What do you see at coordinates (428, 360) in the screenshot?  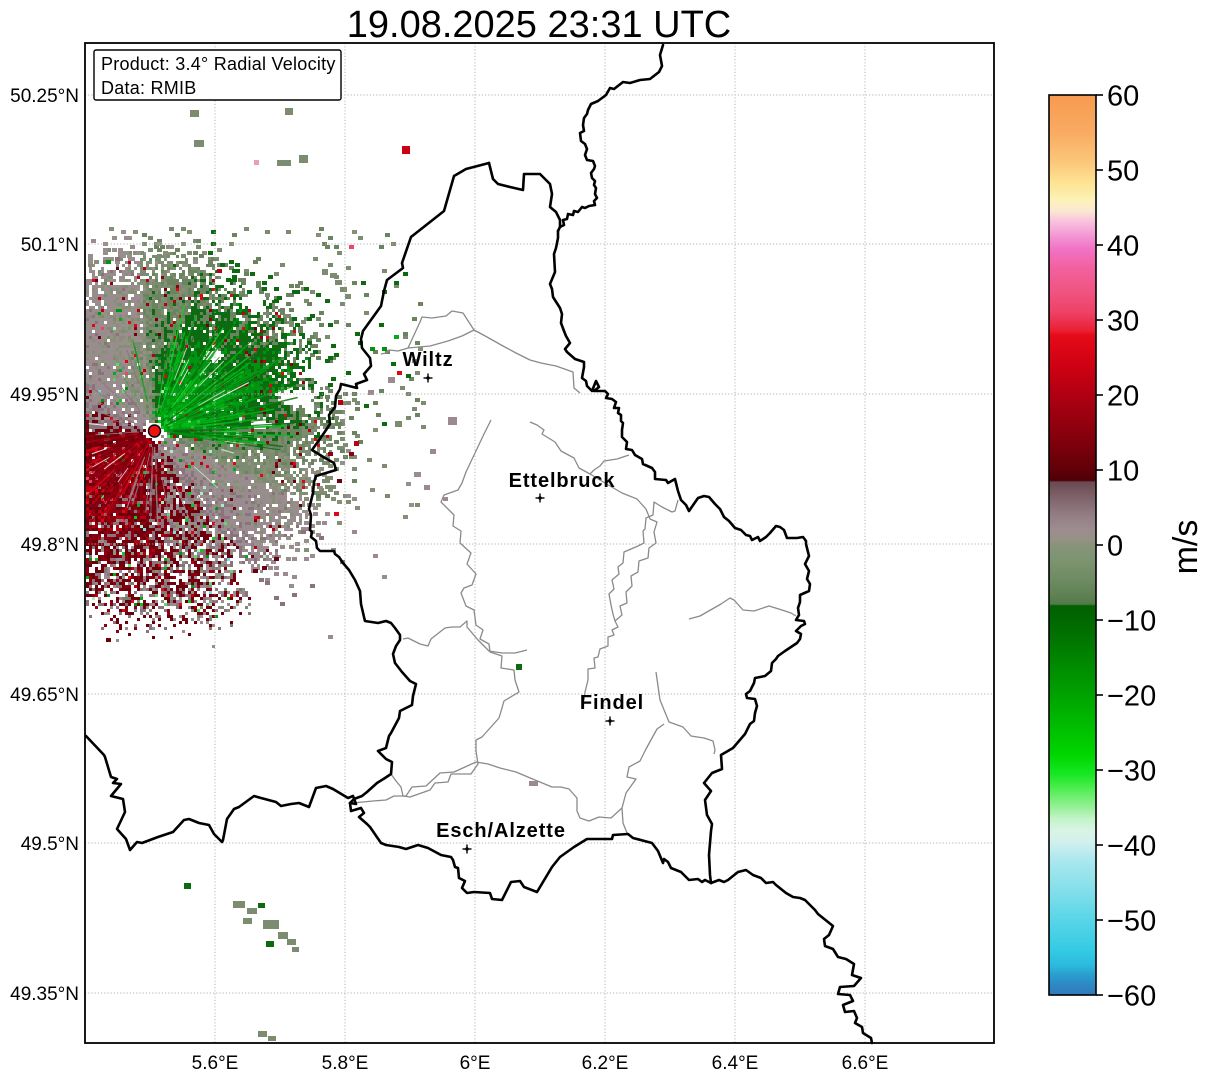 I see `svg-text: Wiltz` at bounding box center [428, 360].